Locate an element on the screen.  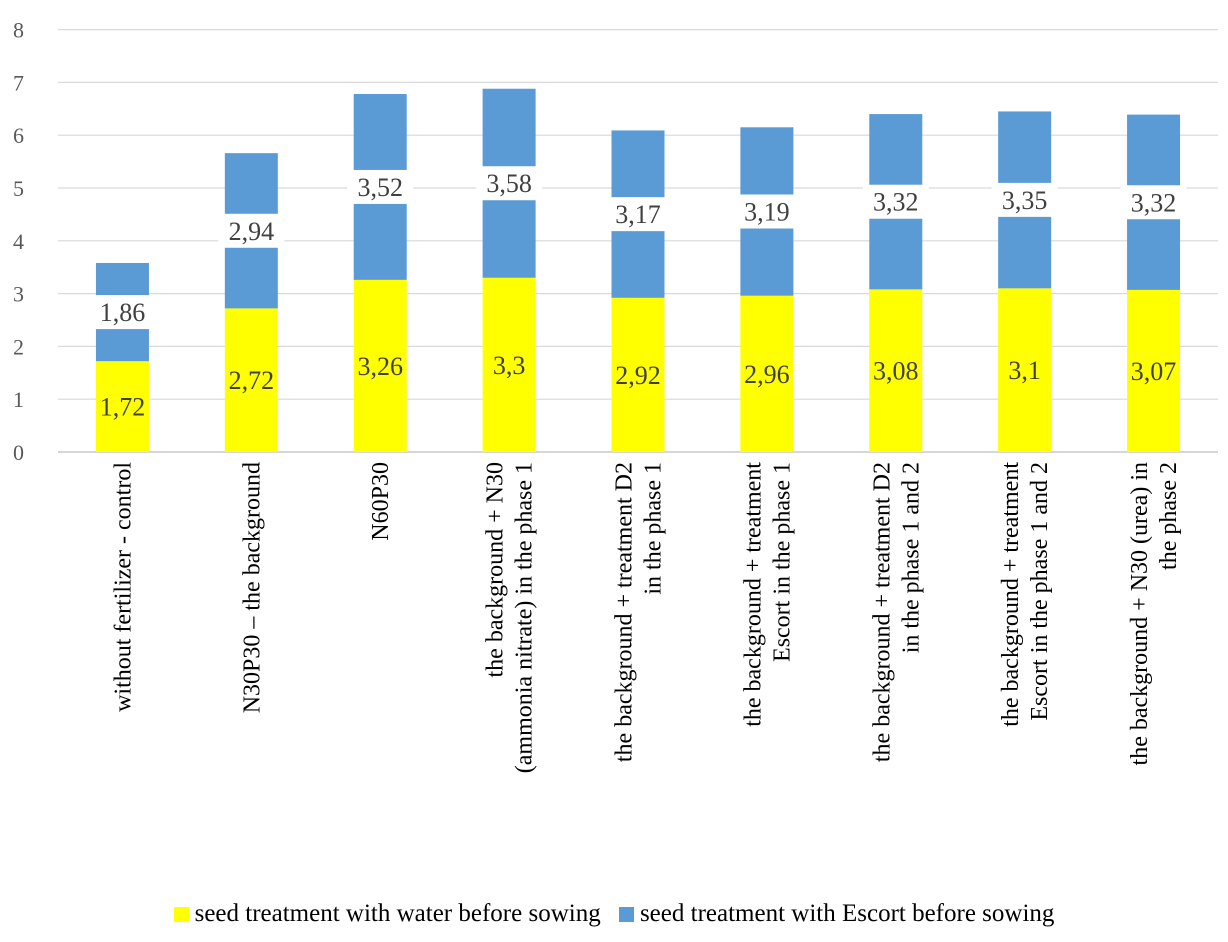
y-tick-label: 2 is located at coordinates (18, 346).